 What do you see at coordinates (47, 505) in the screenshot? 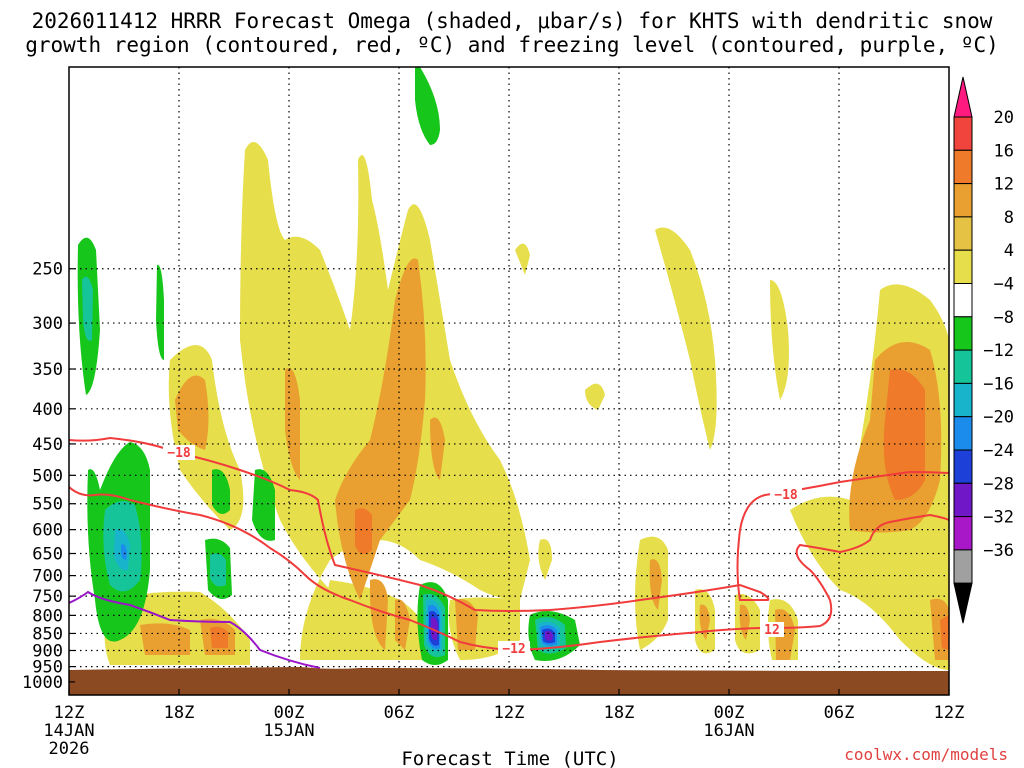
I see `y-tick-label: 550` at bounding box center [47, 505].